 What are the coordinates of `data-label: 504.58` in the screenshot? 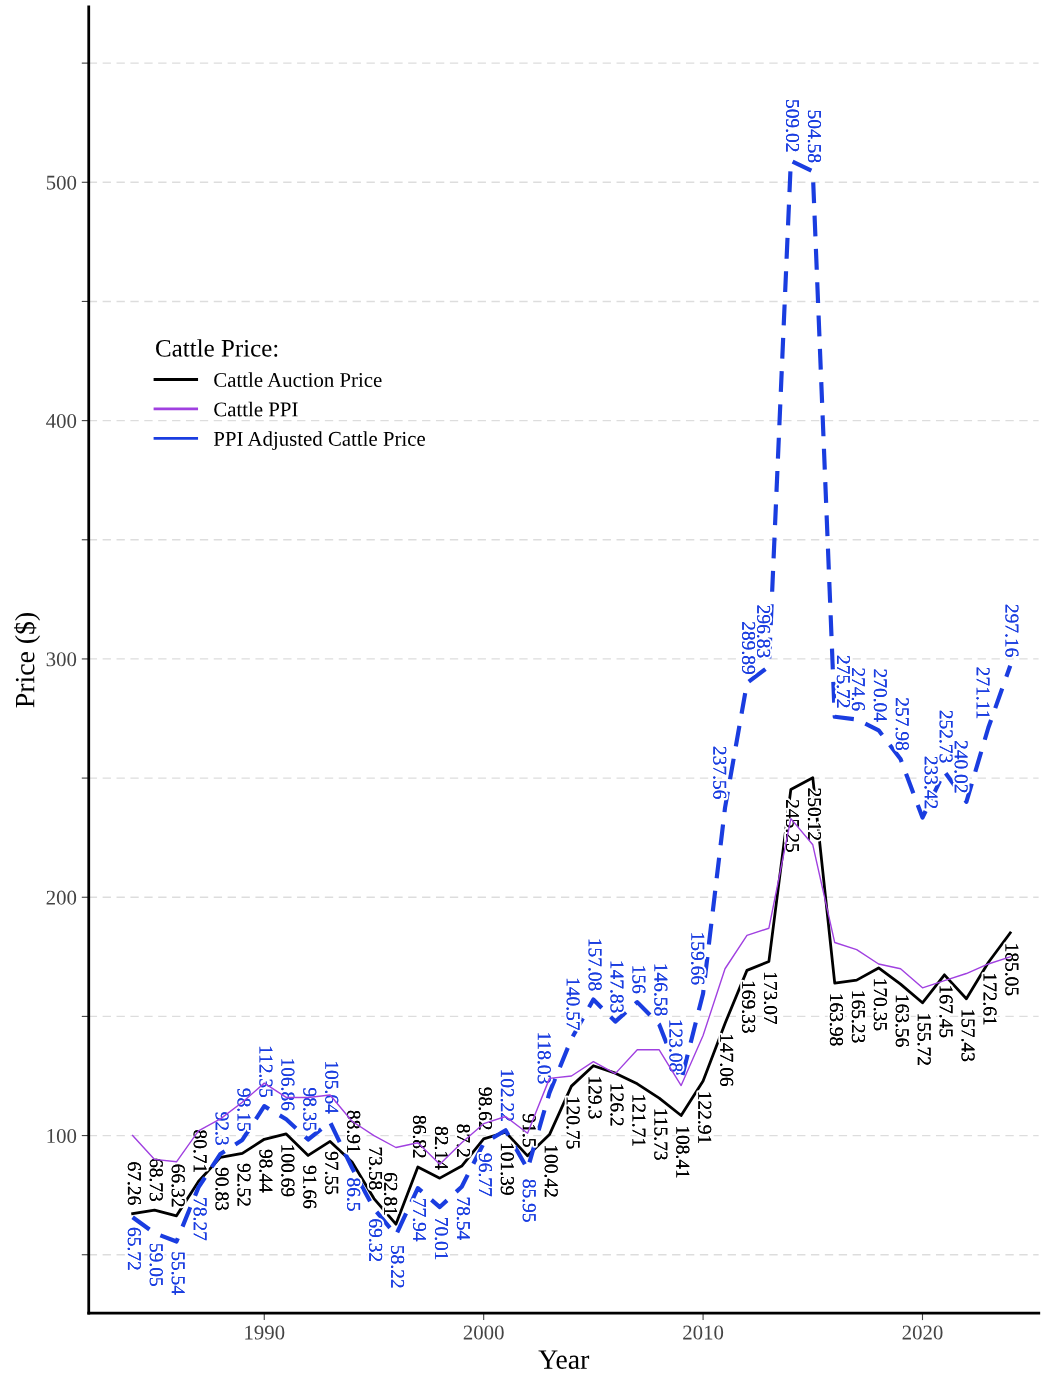 It's located at (814, 136).